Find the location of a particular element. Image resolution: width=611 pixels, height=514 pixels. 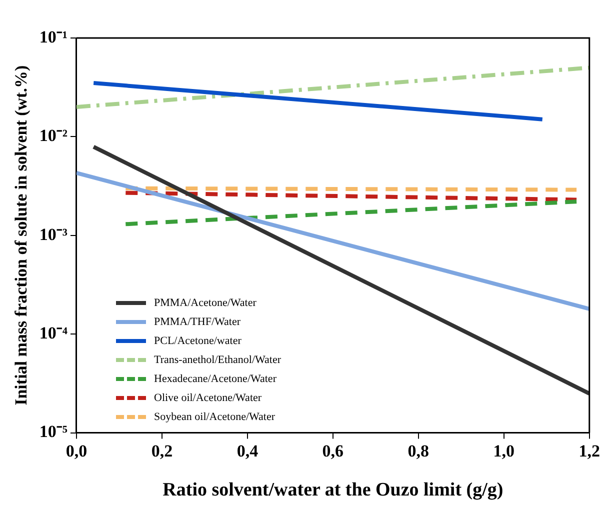

x-tick-label: 0,6 is located at coordinates (333, 450).